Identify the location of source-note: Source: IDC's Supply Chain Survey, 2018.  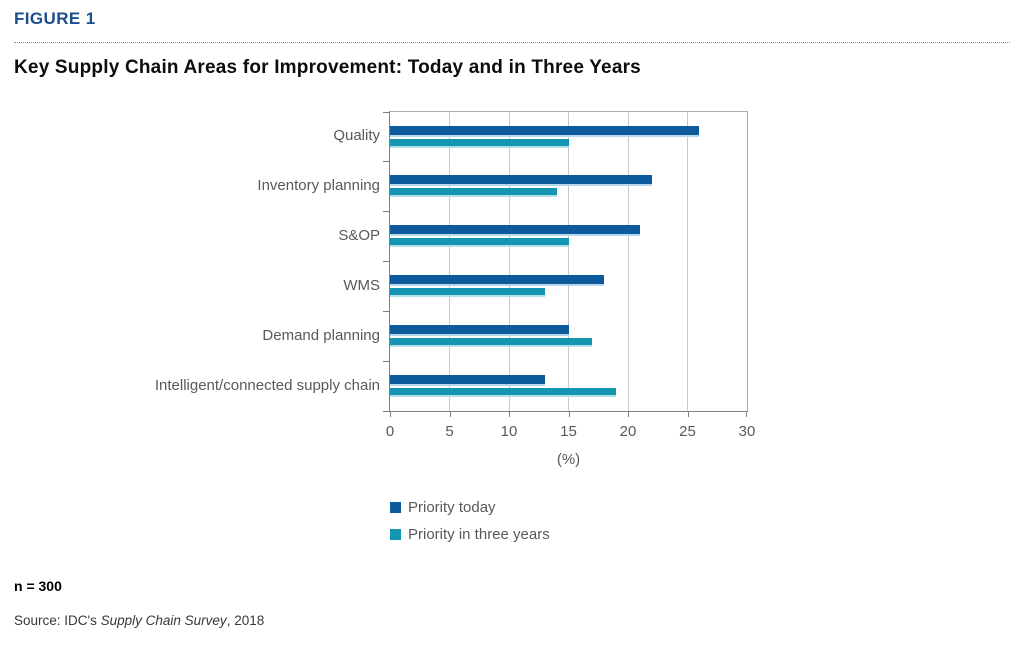
(139, 620).